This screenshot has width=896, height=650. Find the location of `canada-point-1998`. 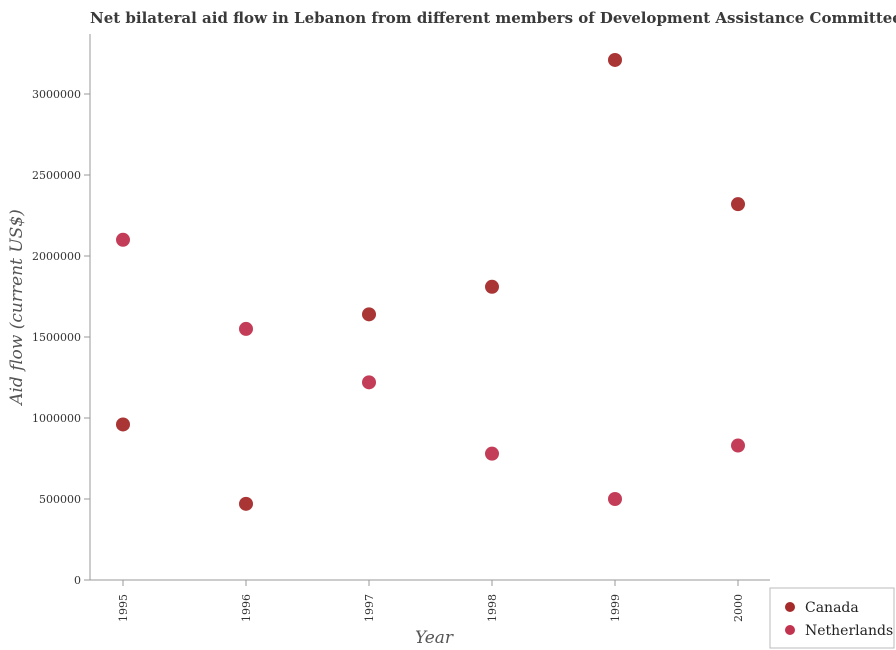

canada-point-1998 is located at coordinates (492, 286).